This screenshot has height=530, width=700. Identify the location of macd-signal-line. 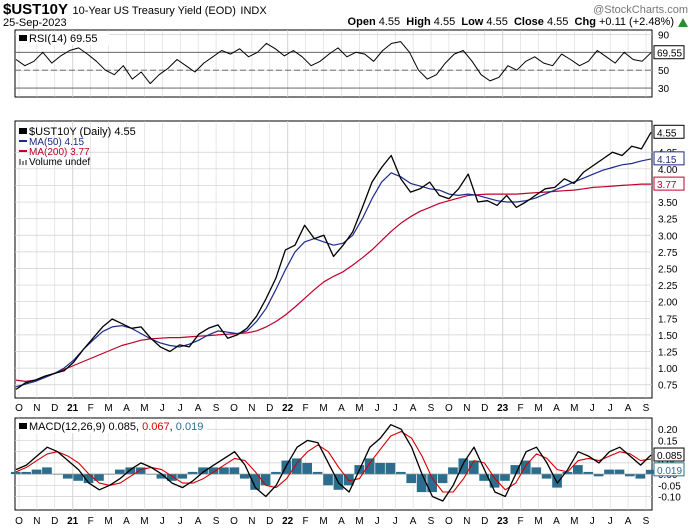
(333, 461).